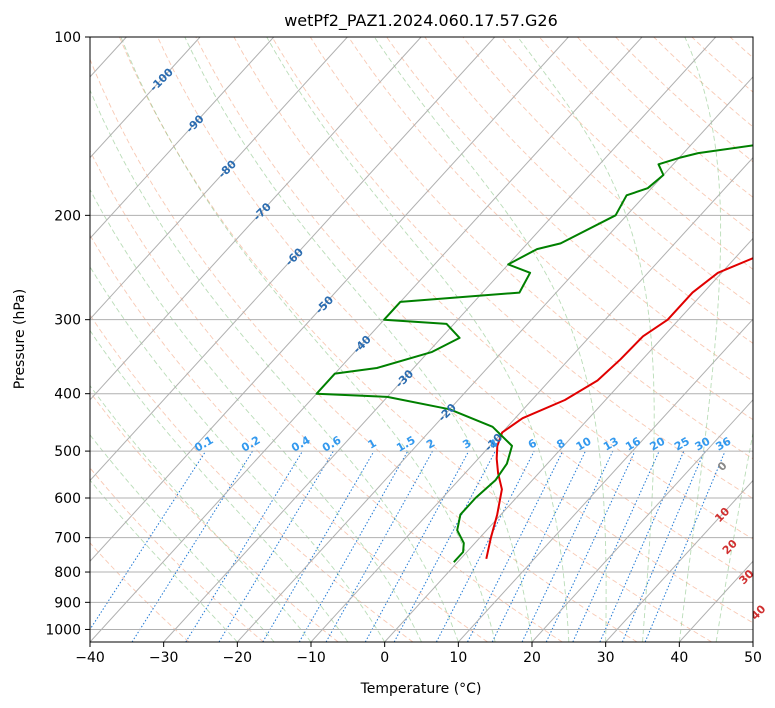  What do you see at coordinates (67, 452) in the screenshot?
I see `y-tick-label: 500` at bounding box center [67, 452].